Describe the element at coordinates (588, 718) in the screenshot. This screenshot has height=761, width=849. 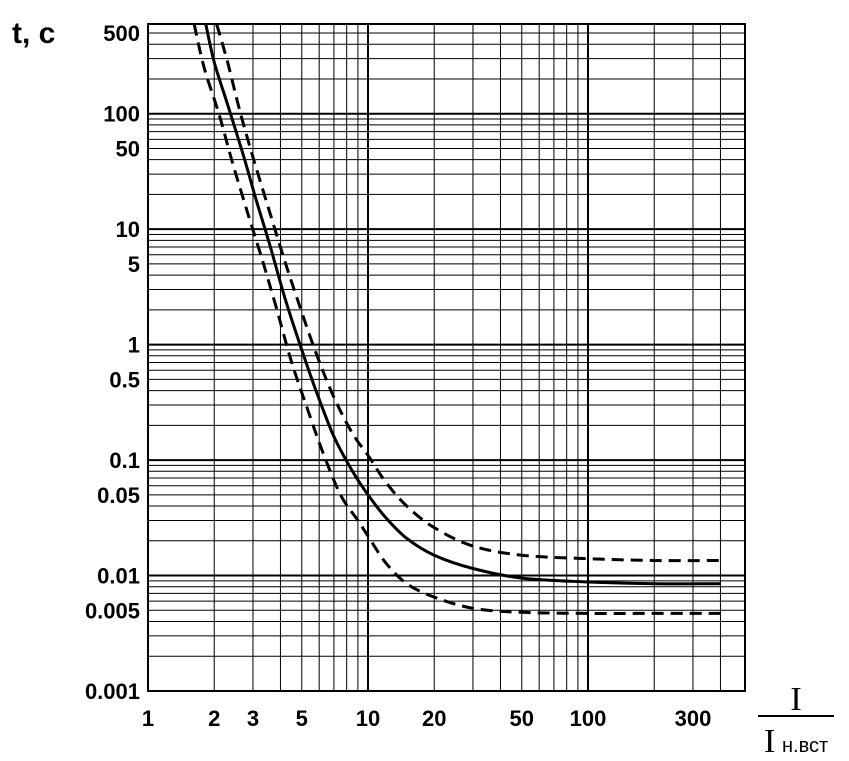
I see `x-tick-label: 100` at that location.